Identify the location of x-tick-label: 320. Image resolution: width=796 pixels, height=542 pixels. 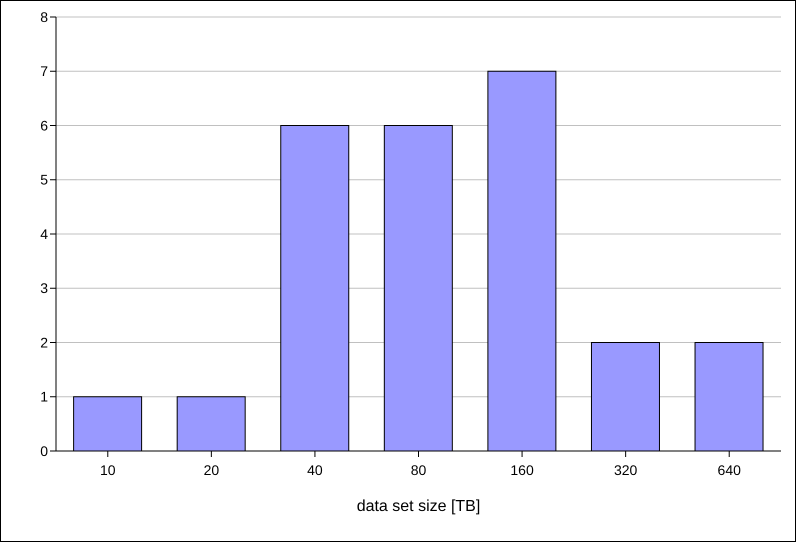
(626, 470).